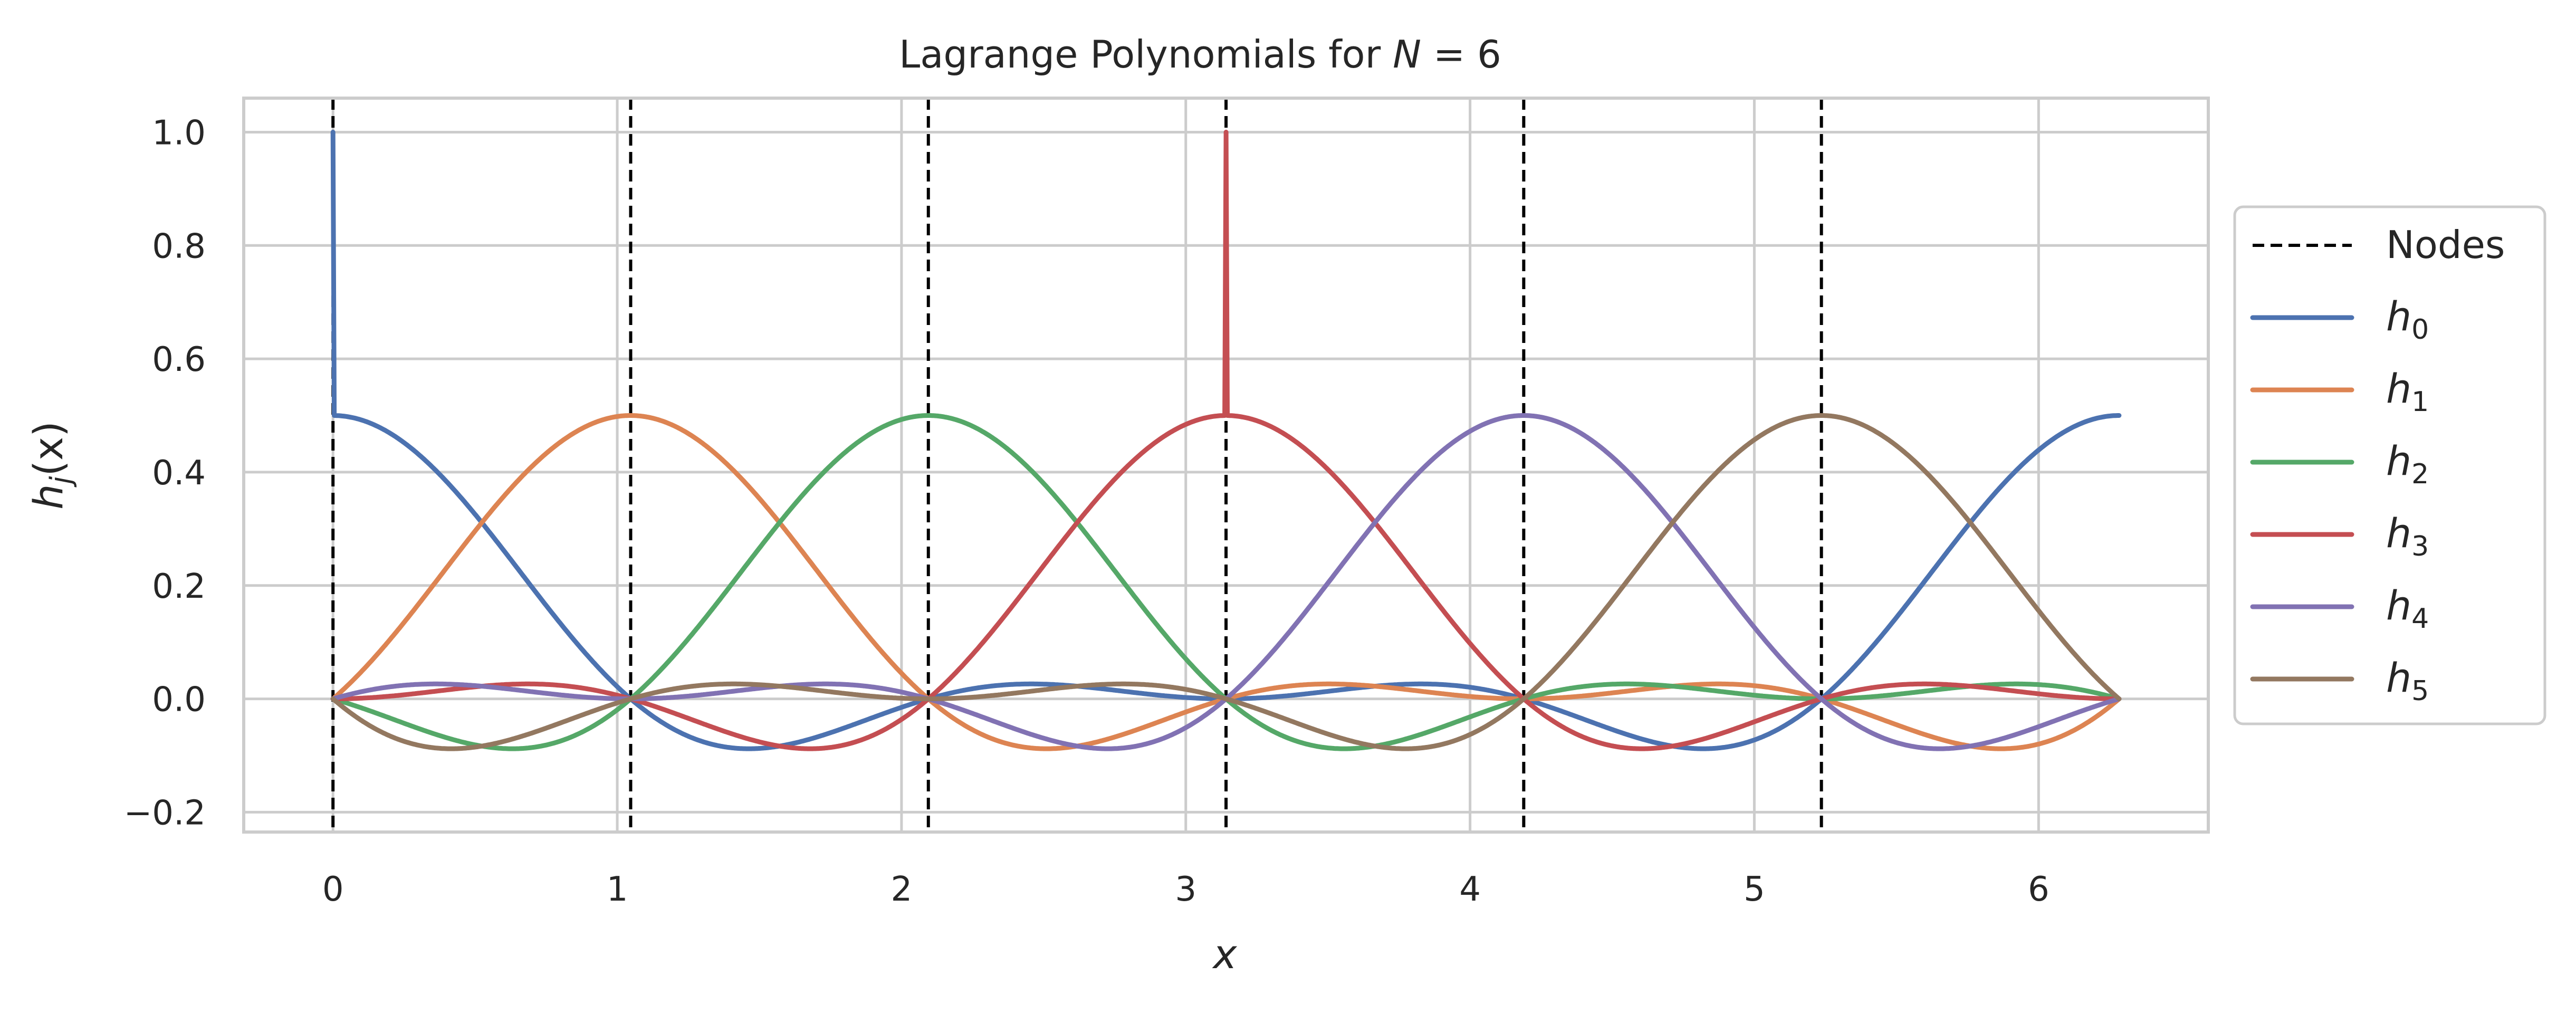 This screenshot has width=2576, height=1013. Describe the element at coordinates (1200, 54) in the screenshot. I see `chart-title: Lagrange Polynomials for N = 6` at that location.